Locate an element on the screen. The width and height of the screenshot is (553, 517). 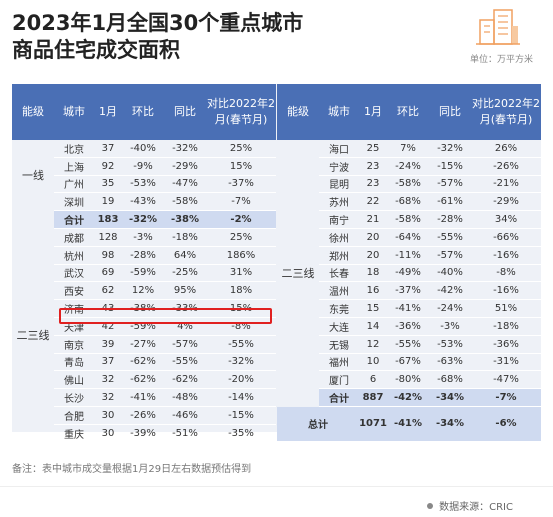
table-cell: -31% is located at coordinates (506, 362).